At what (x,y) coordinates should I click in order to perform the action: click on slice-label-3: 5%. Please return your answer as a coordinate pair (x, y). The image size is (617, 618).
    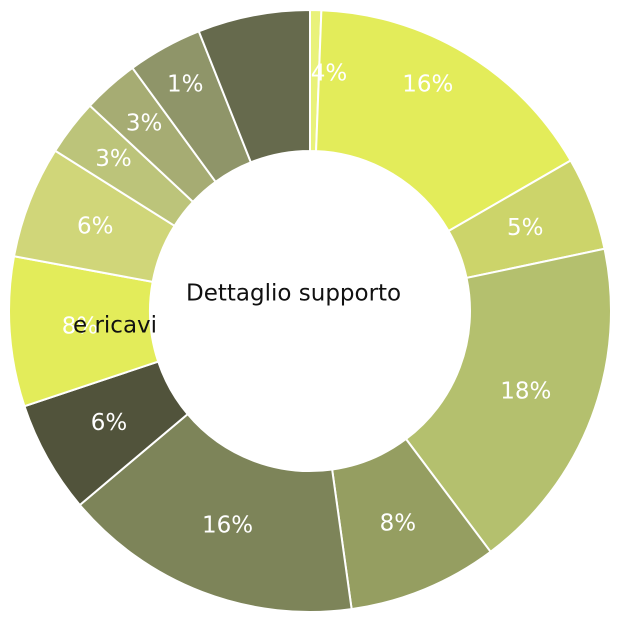
    Looking at the image, I should click on (525, 228).